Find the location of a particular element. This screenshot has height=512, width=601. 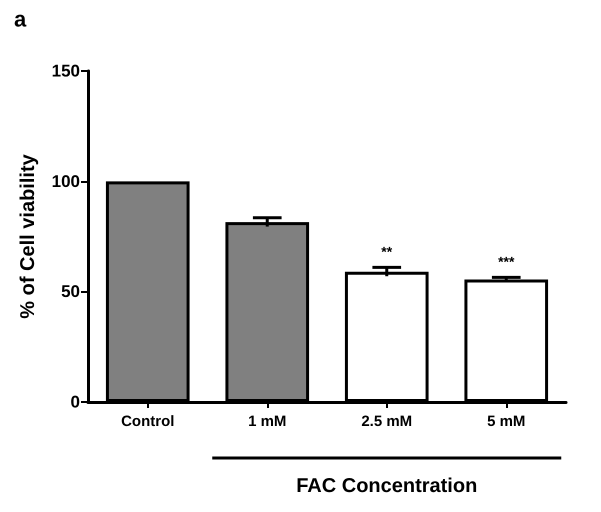

y-axis-title: % of Cell viability is located at coordinates (28, 236).